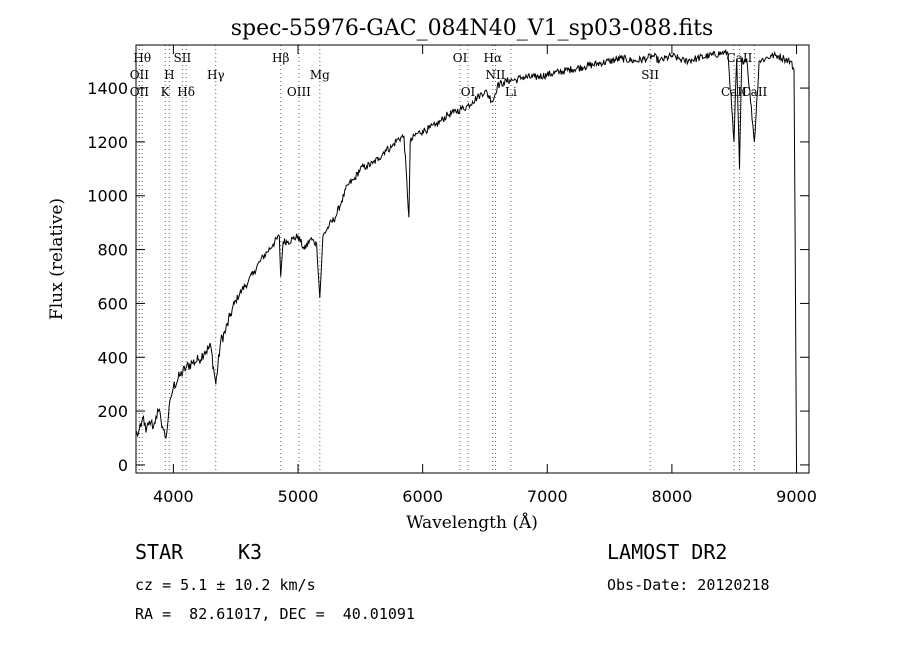 This screenshot has width=900, height=650. What do you see at coordinates (422, 496) in the screenshot?
I see `x-tick-label: 6000` at bounding box center [422, 496].